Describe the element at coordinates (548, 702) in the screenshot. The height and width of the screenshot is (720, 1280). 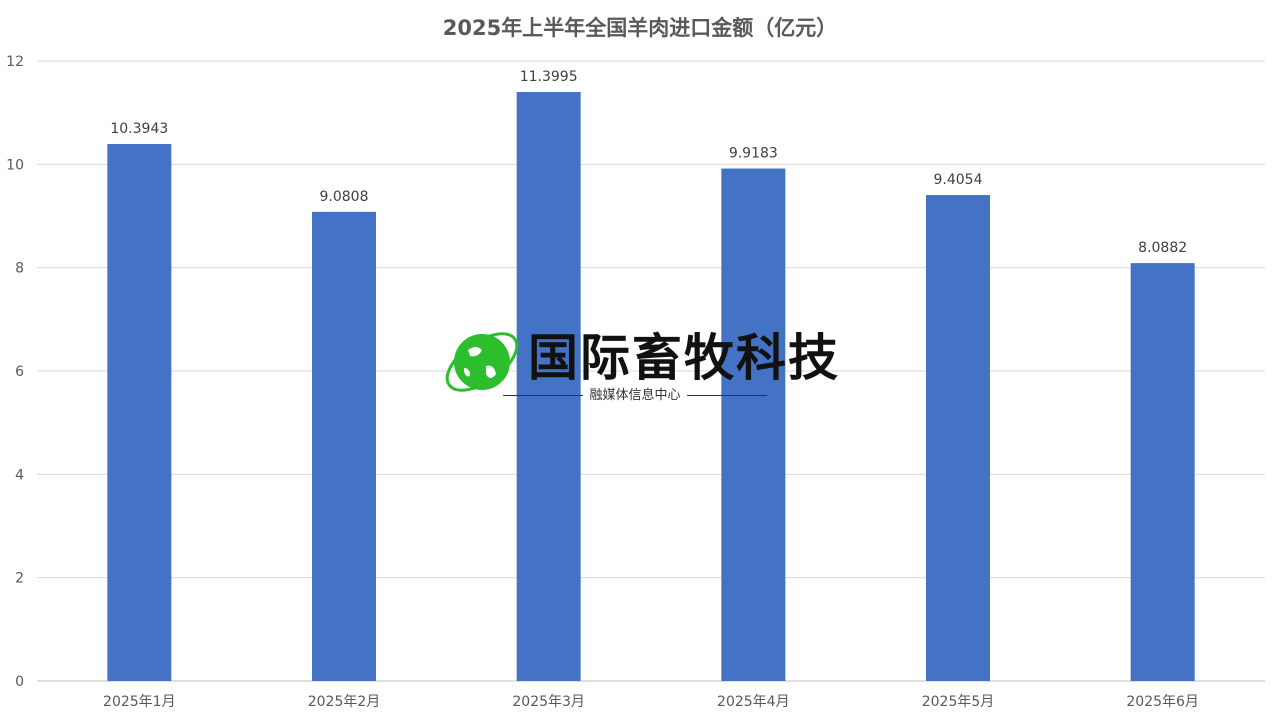
I see `x-tick-label: 2025年3月` at that location.